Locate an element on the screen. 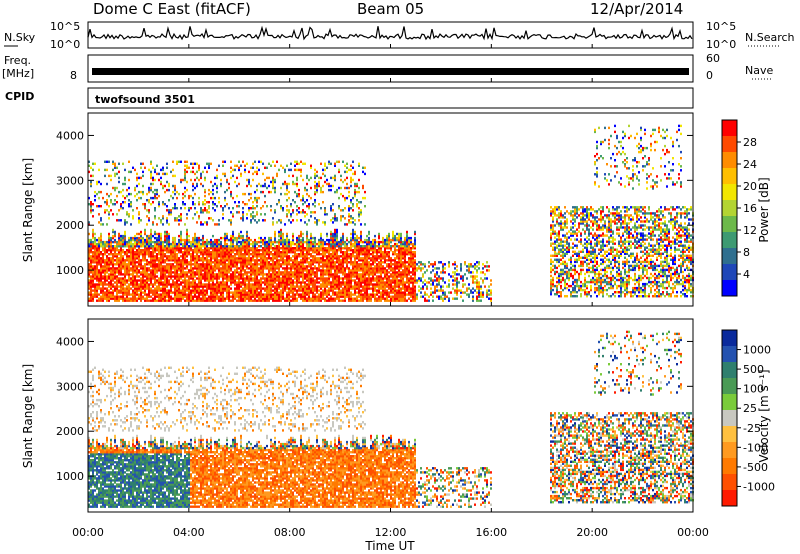 This screenshot has width=800, height=554. noise-tick-left-high: 10^5 is located at coordinates (65, 26).